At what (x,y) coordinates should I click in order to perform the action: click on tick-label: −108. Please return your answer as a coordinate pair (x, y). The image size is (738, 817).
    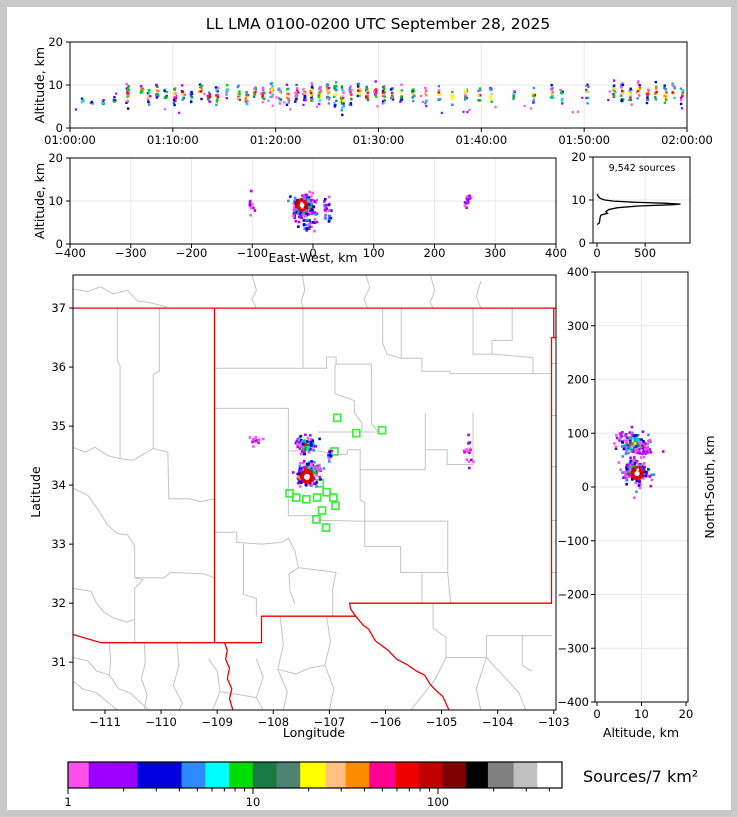
    Looking at the image, I should click on (273, 722).